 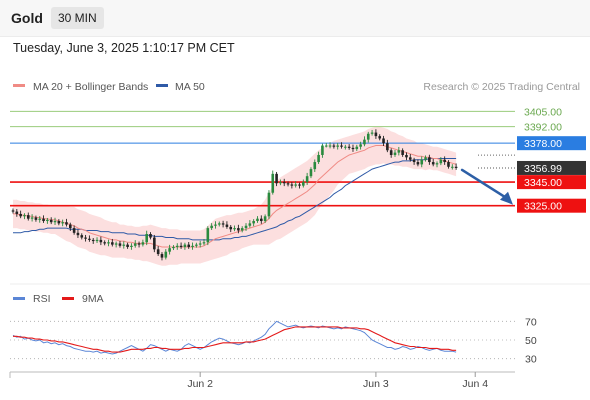 I want to click on credit-label: Research © 2025 Trading Central, so click(x=501, y=87).